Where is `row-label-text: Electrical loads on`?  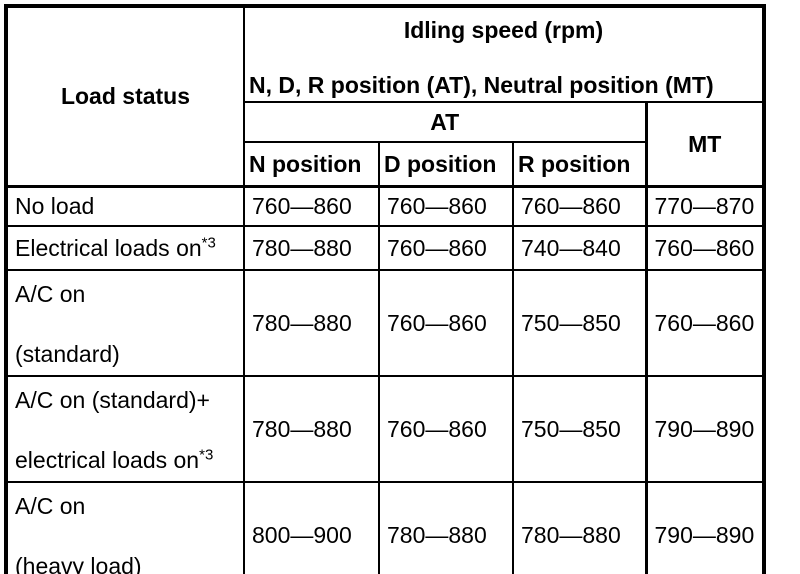
row-label-text: Electrical loads on is located at coordinates (108, 248).